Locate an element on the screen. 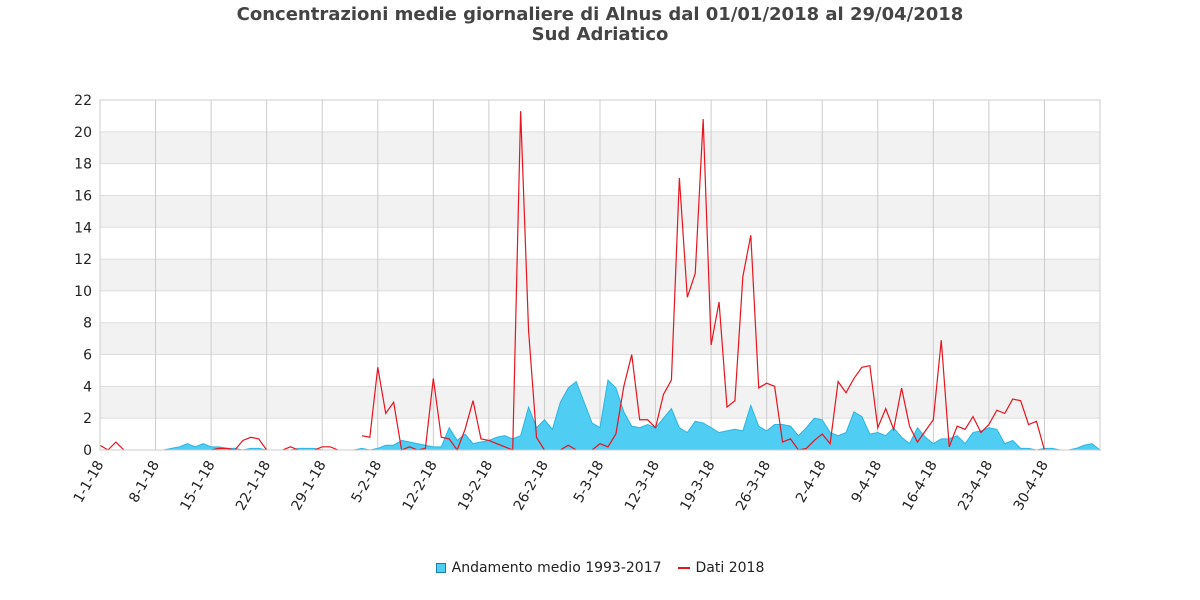 The width and height of the screenshot is (1200, 600). x-tick-label: 23-4-18 is located at coordinates (975, 485).